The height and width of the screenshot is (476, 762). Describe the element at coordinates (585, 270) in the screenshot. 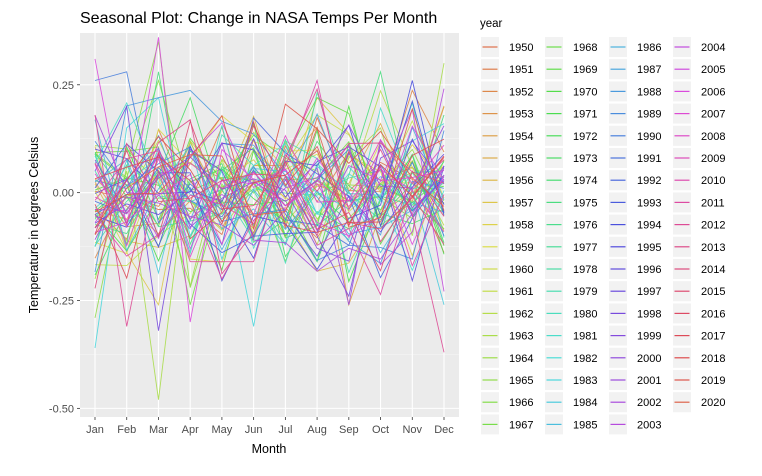

I see `legend-label: 1978` at that location.